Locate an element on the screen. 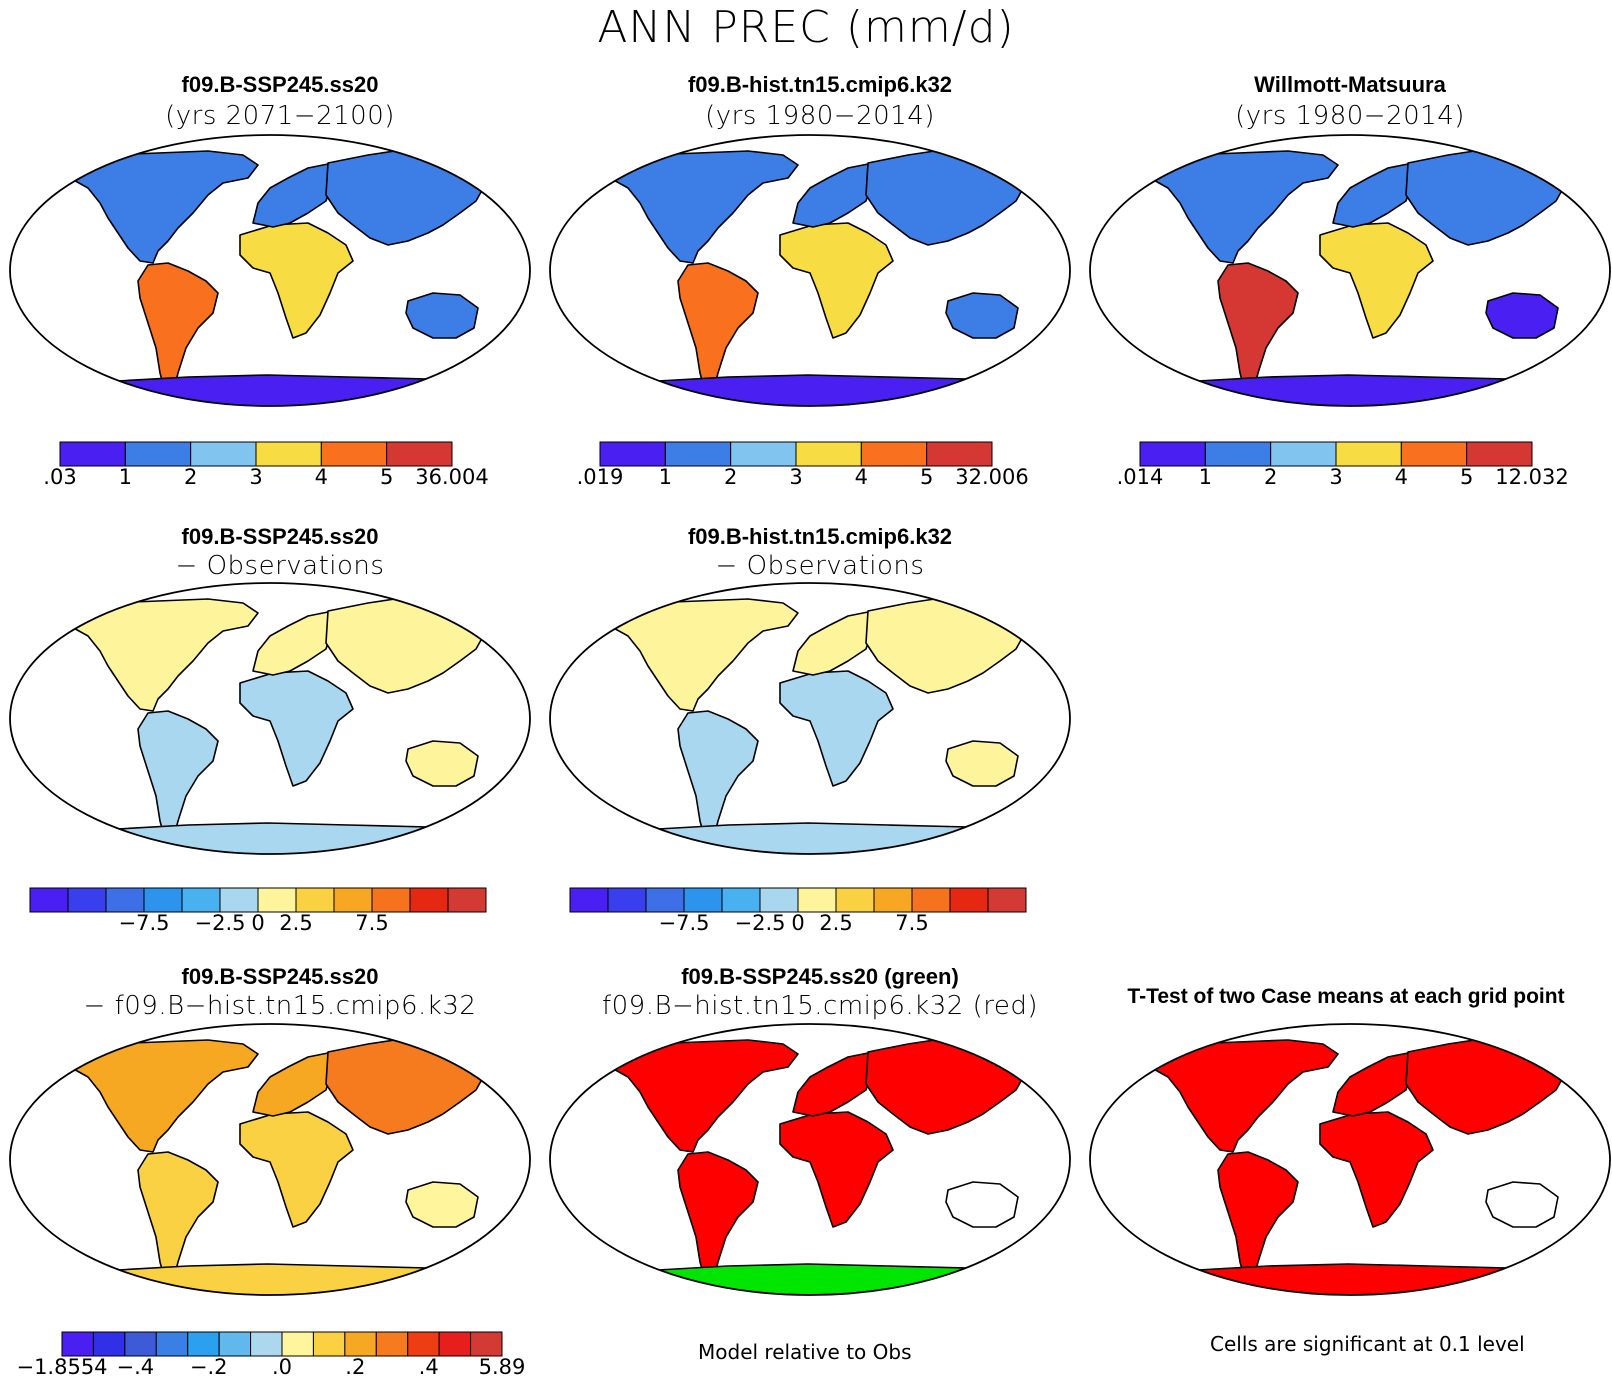 The height and width of the screenshot is (1380, 1612). panel-3-title: Willmott-Matsuura is located at coordinates (1350, 84).